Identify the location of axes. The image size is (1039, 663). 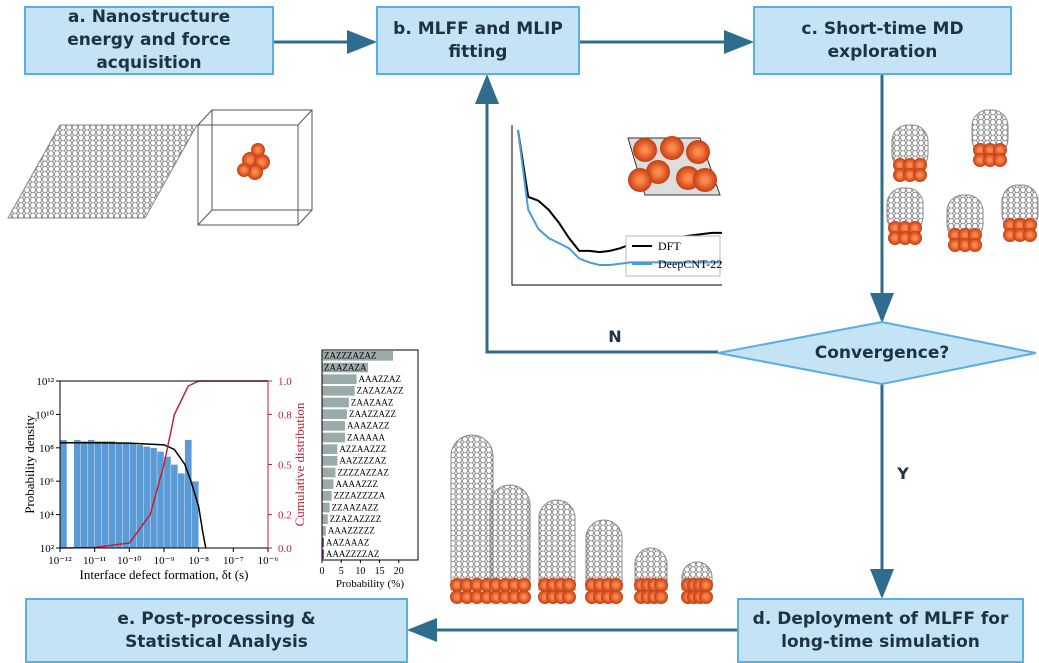
(616, 205).